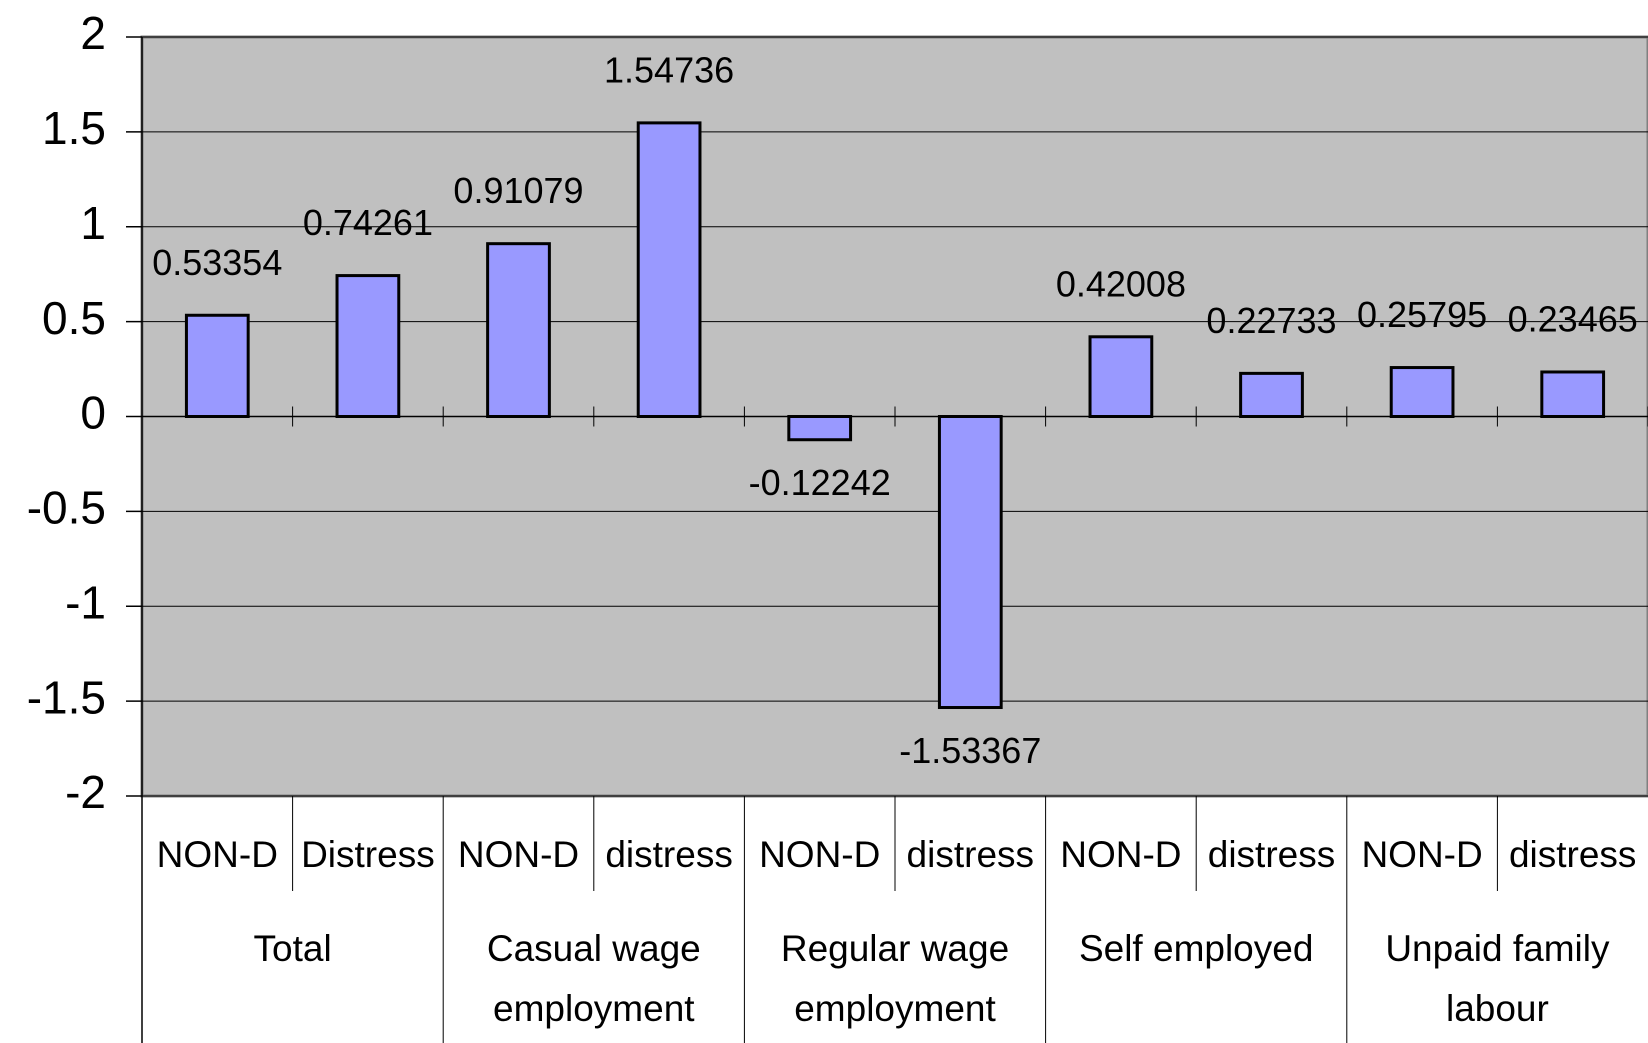 The image size is (1648, 1043). What do you see at coordinates (669, 69) in the screenshot?
I see `data-label: 1.54736` at bounding box center [669, 69].